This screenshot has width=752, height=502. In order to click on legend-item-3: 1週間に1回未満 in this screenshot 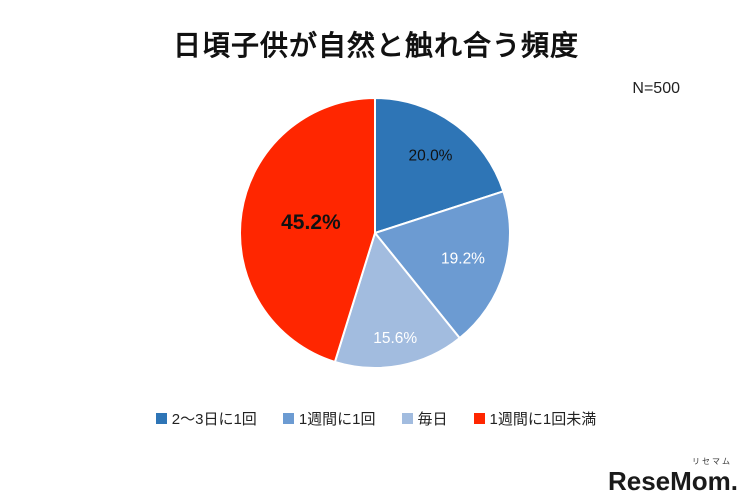, I will do `click(535, 418)`.